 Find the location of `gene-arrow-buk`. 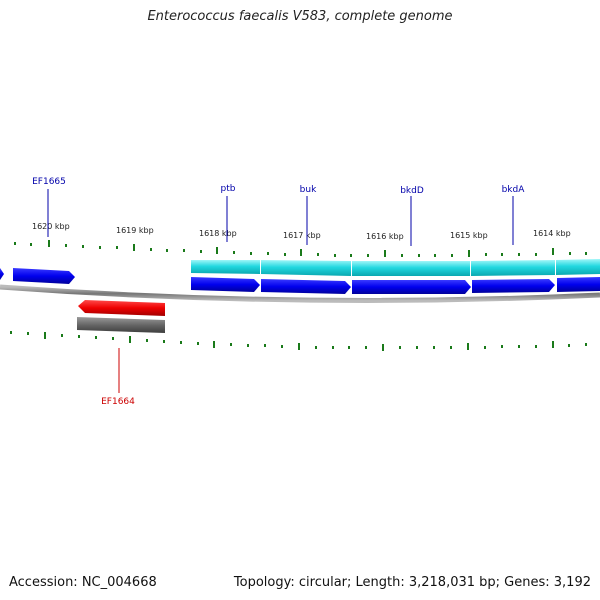

gene-arrow-buk is located at coordinates (306, 286).